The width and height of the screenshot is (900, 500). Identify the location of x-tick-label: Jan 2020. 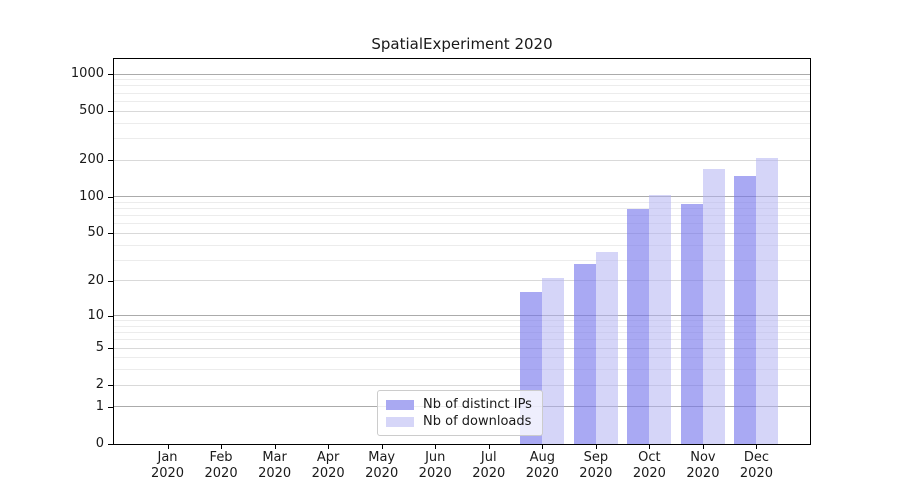
(167, 465).